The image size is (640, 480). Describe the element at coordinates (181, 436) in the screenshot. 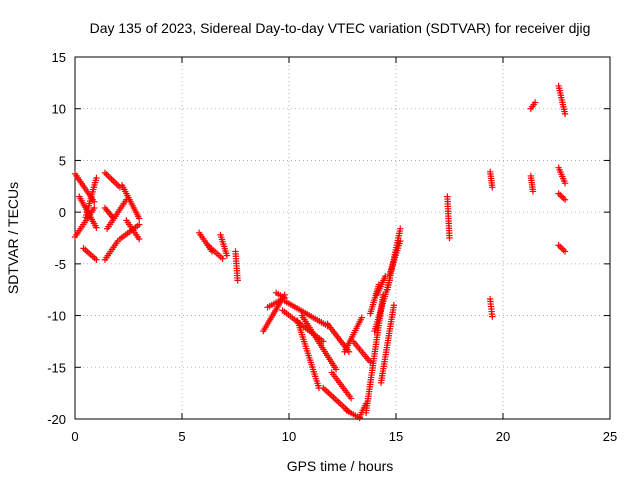

I see `x-tick-label: 5` at that location.